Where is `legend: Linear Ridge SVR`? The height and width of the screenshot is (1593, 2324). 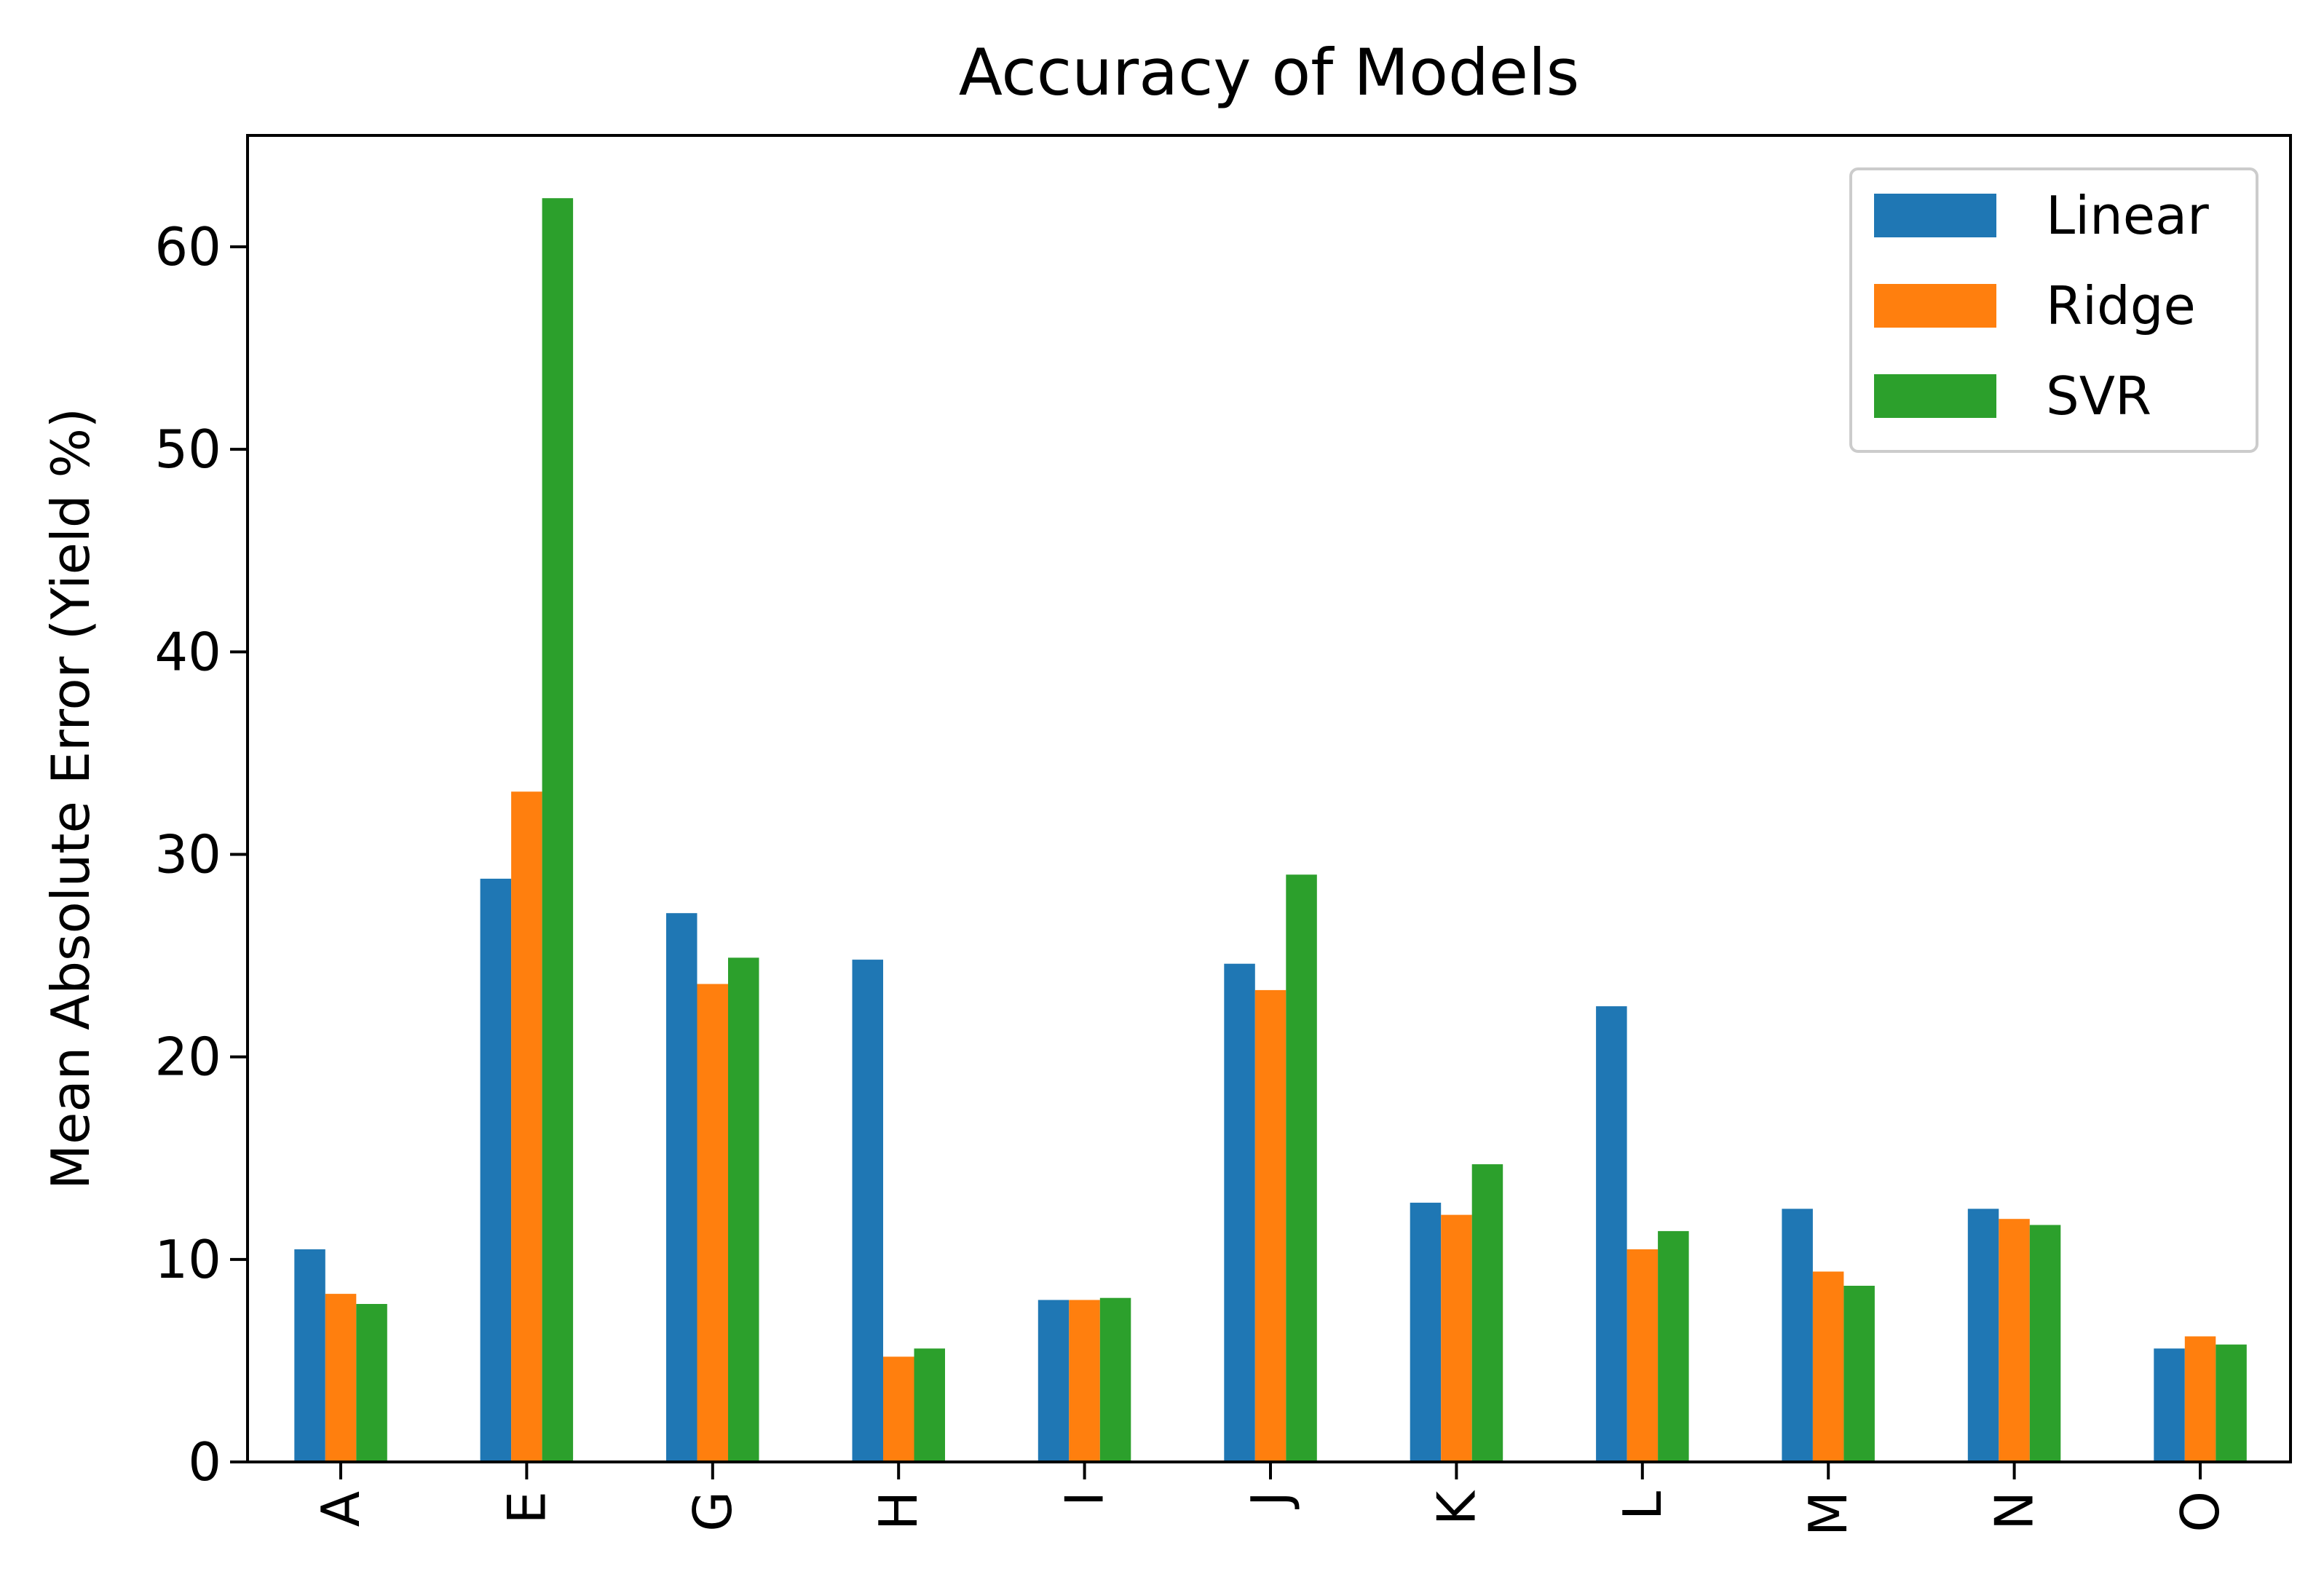
legend: Linear Ridge SVR is located at coordinates (2053, 310).